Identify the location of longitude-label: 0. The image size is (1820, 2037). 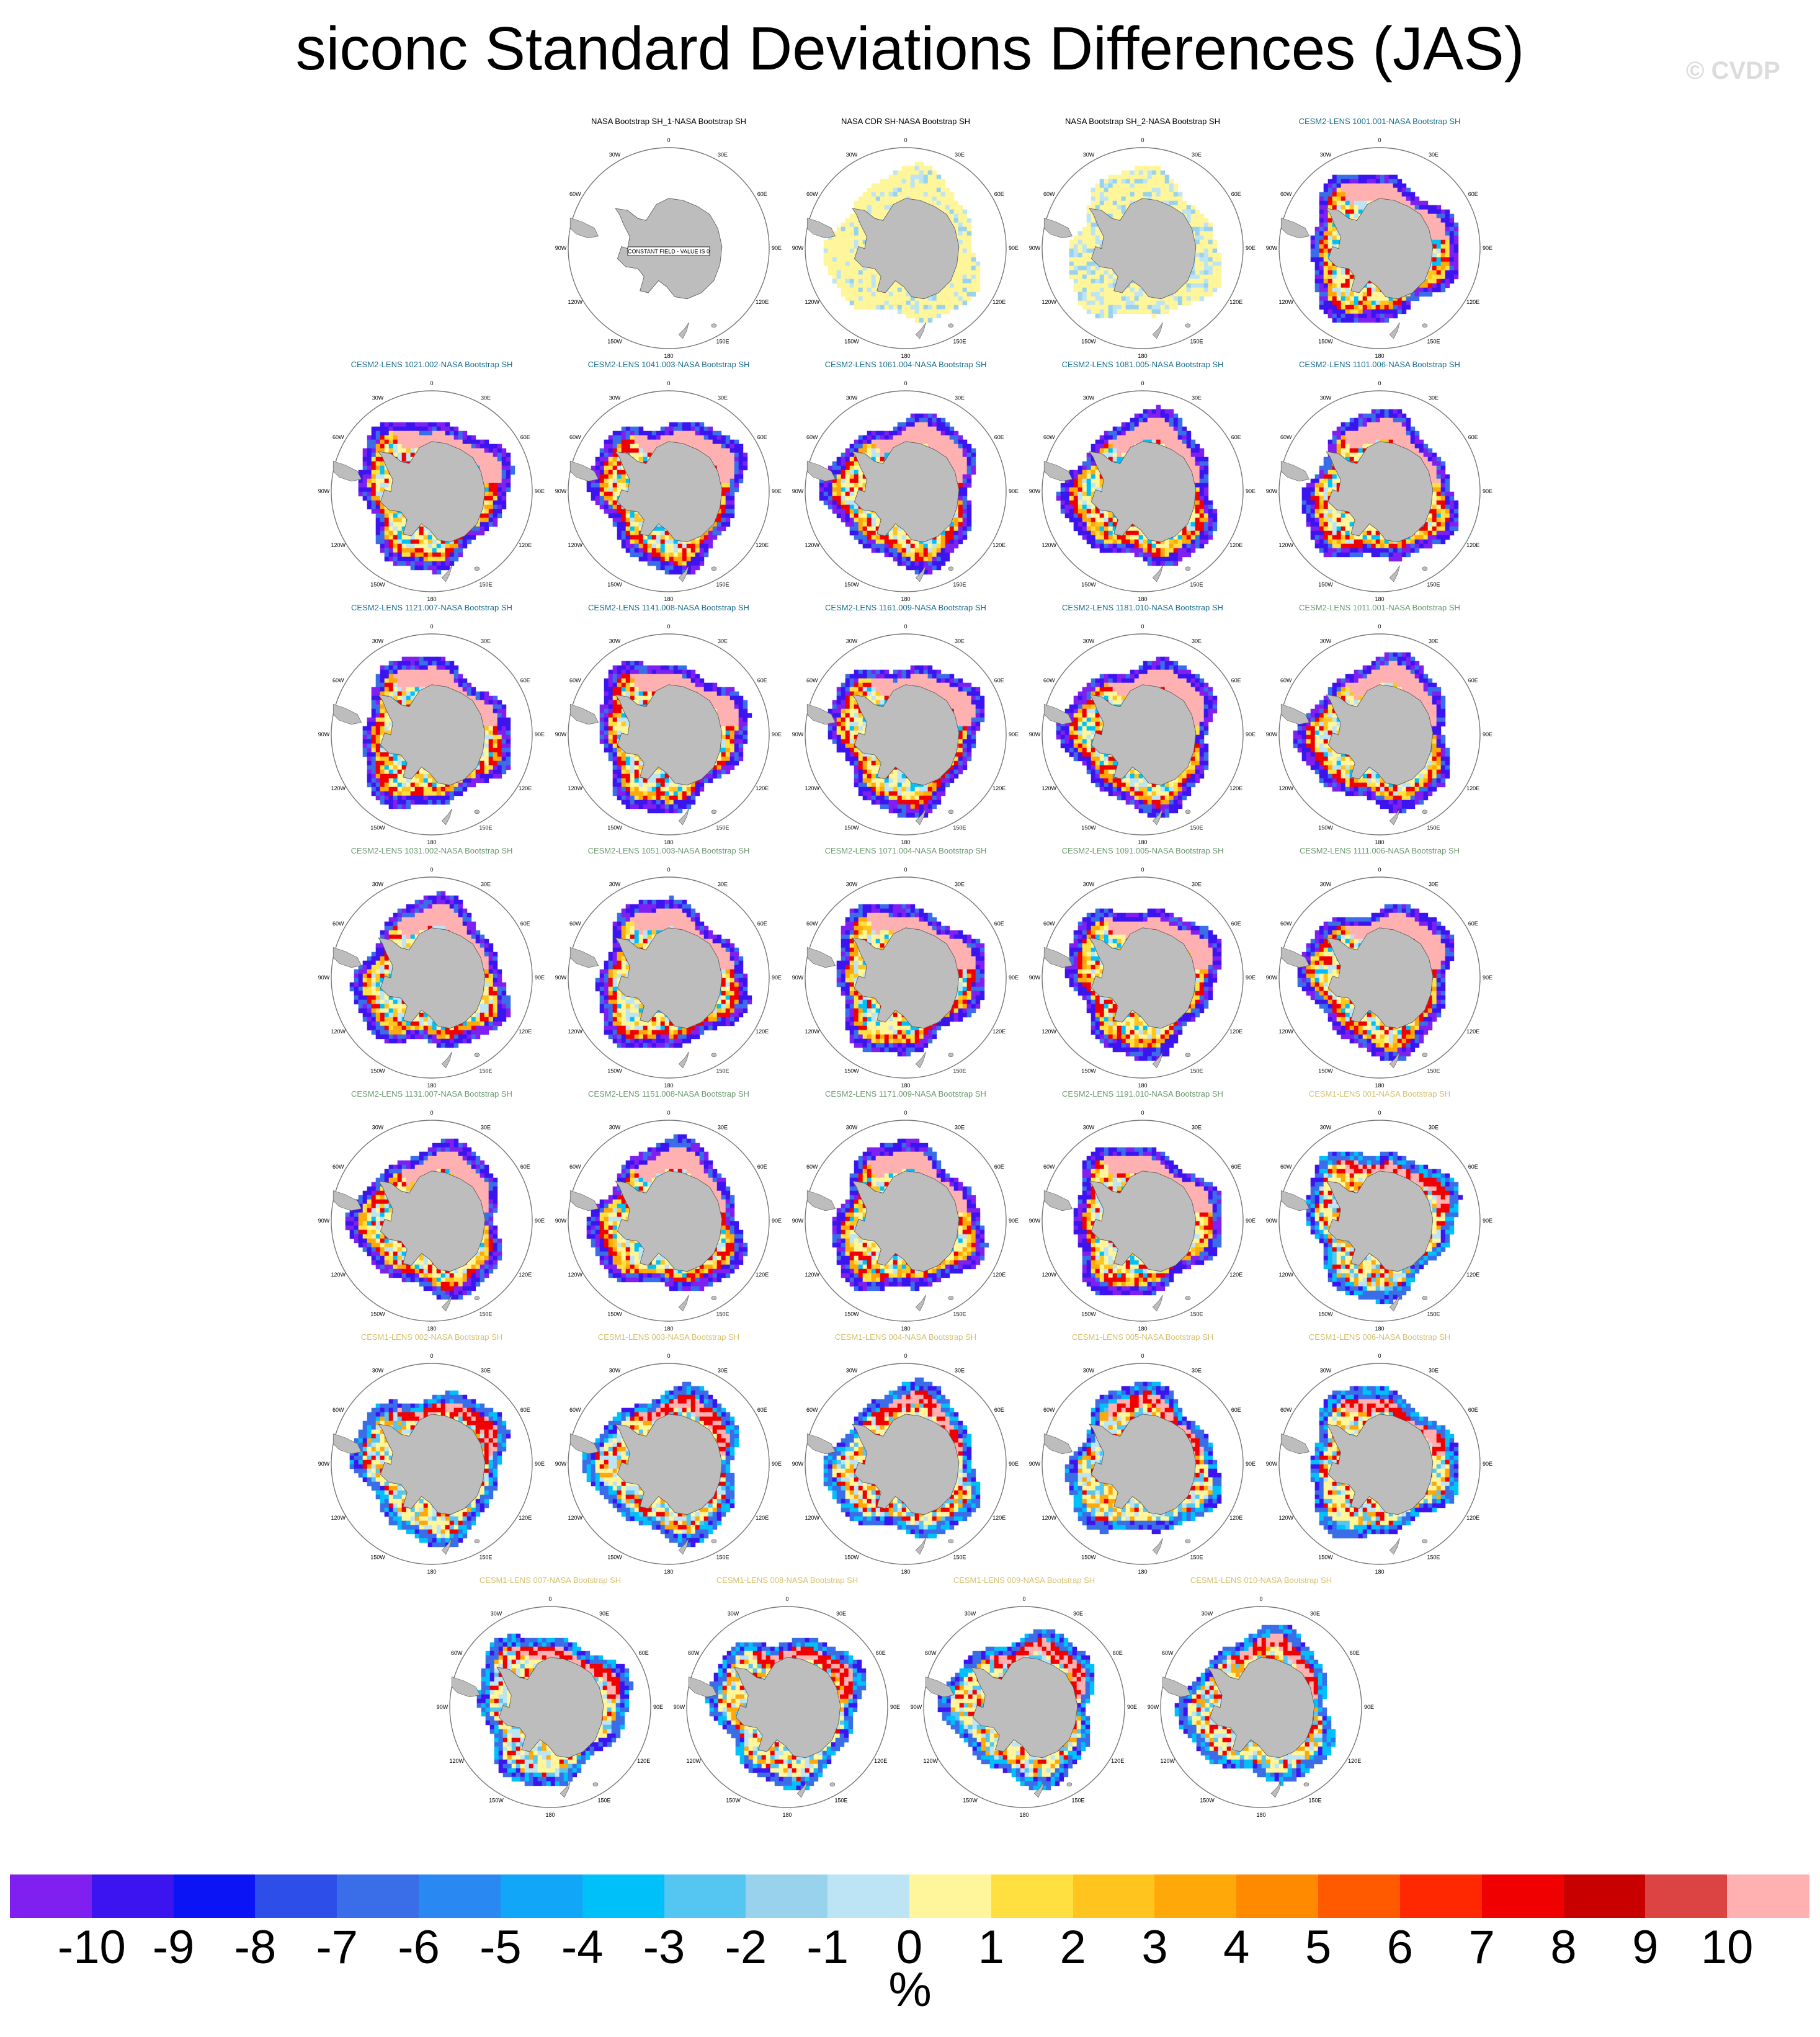
(668, 383).